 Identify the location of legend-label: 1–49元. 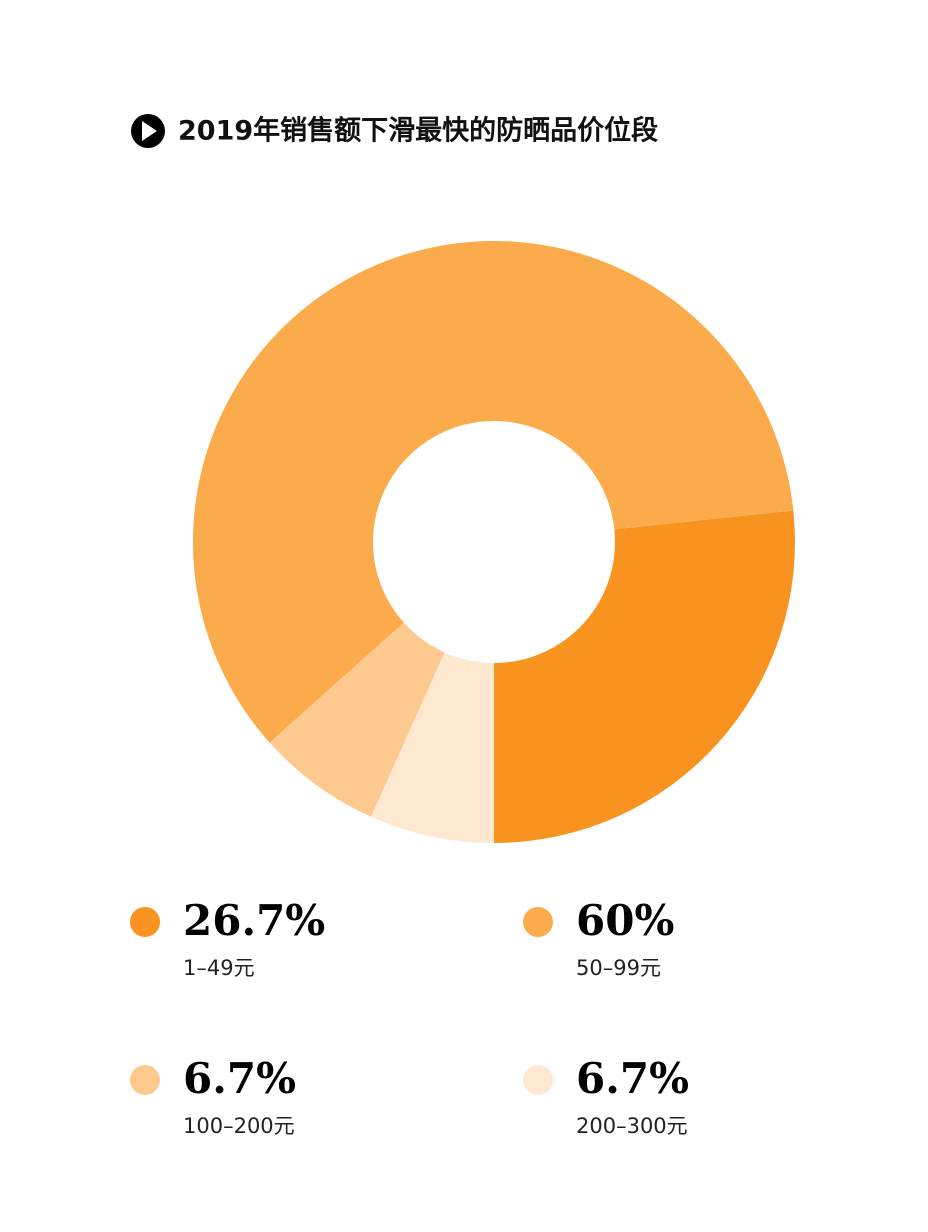
(219, 968).